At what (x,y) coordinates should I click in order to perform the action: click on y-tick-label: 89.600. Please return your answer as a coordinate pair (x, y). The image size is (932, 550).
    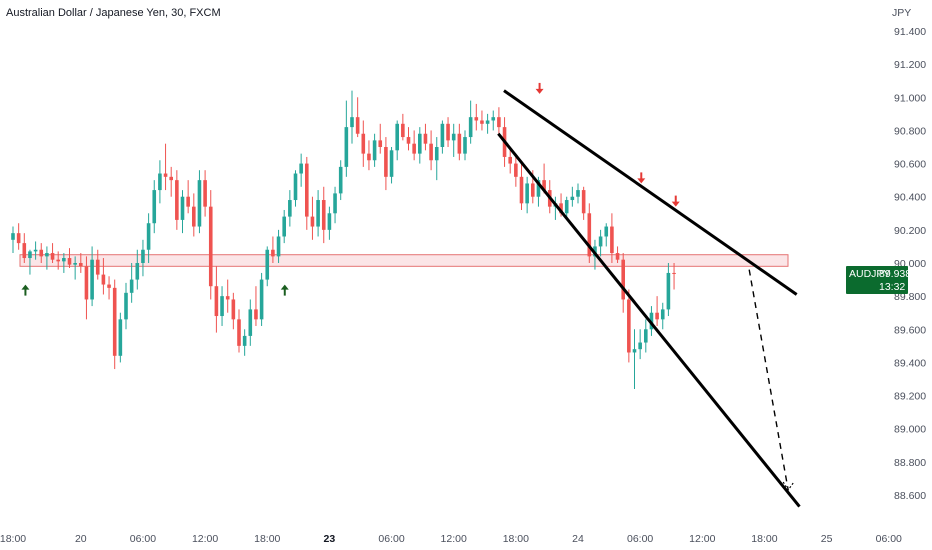
    Looking at the image, I should click on (910, 330).